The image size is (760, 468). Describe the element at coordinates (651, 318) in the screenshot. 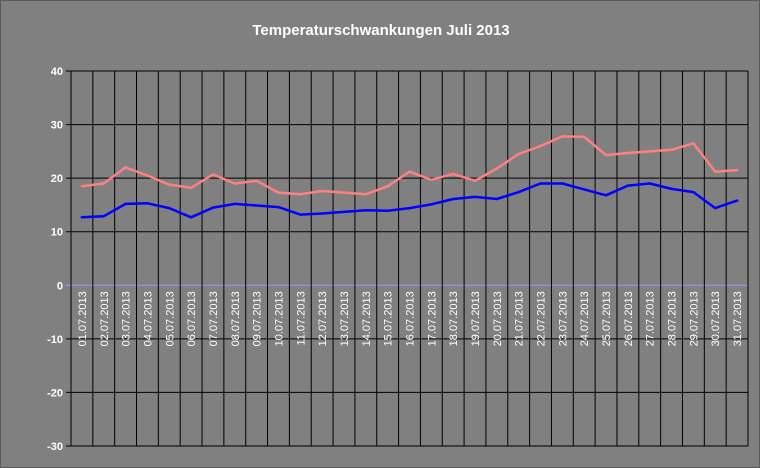

I see `x-tick-label: 27.07.2013` at that location.